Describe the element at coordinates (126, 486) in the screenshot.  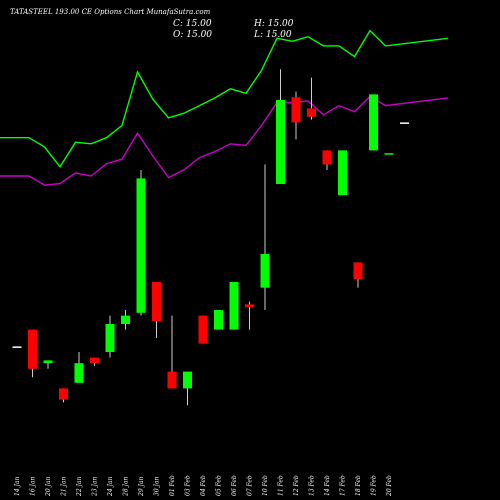
I see `x-tick-label: 28 Jan` at that location.